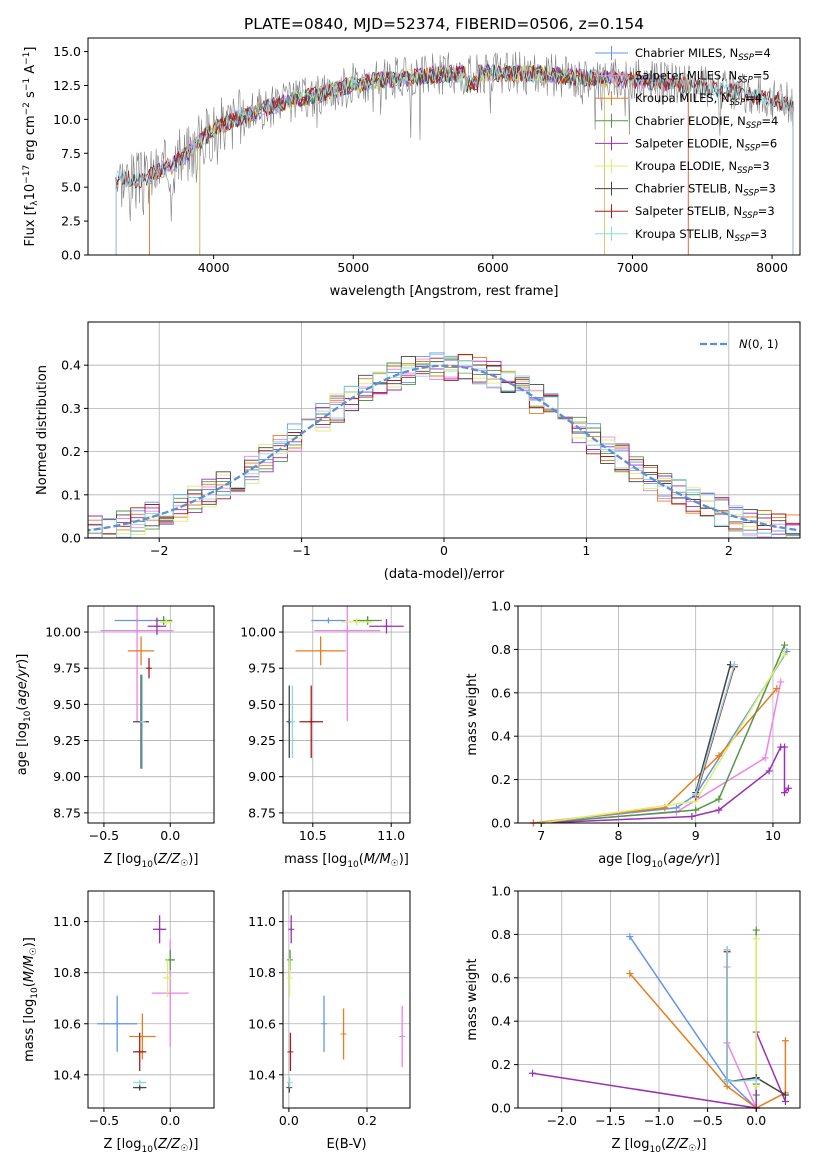 The width and height of the screenshot is (819, 1170). Describe the element at coordinates (659, 1120) in the screenshot. I see `x-tick-label: −1.0` at that location.